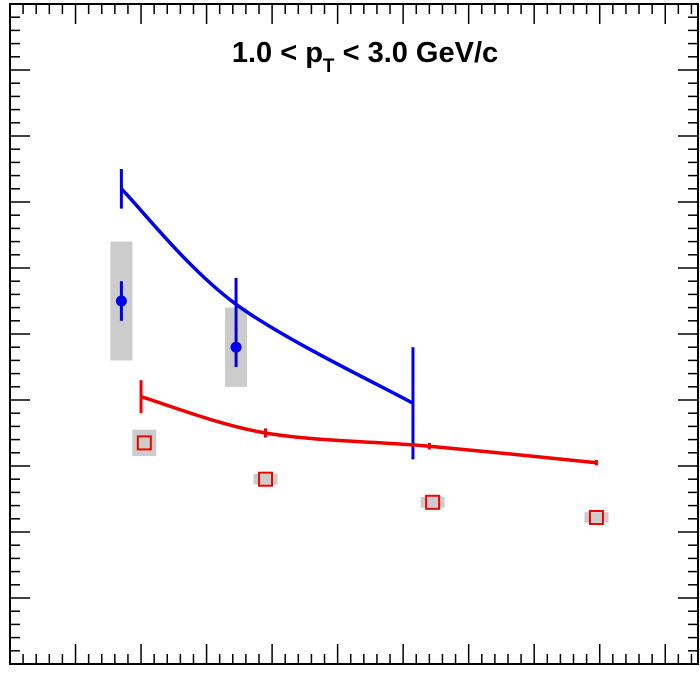 Image resolution: width=700 pixels, height=682 pixels. I want to click on chart-title-suffix: < 3.0 GeV/c, so click(417, 53).